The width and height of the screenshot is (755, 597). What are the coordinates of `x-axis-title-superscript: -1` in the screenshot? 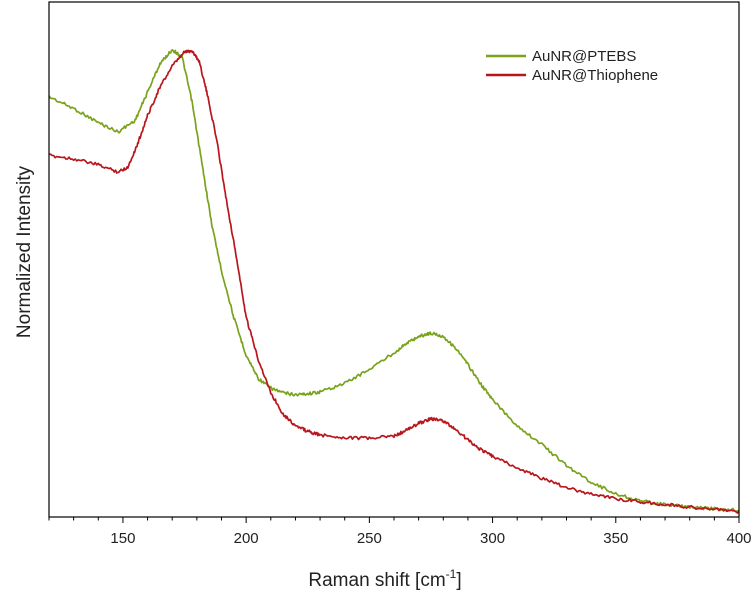 It's located at (451, 574).